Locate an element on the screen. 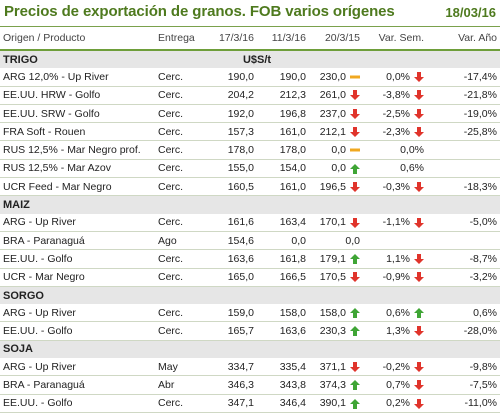 The height and width of the screenshot is (413, 500). var-year-cell: -5,0% is located at coordinates (463, 222).